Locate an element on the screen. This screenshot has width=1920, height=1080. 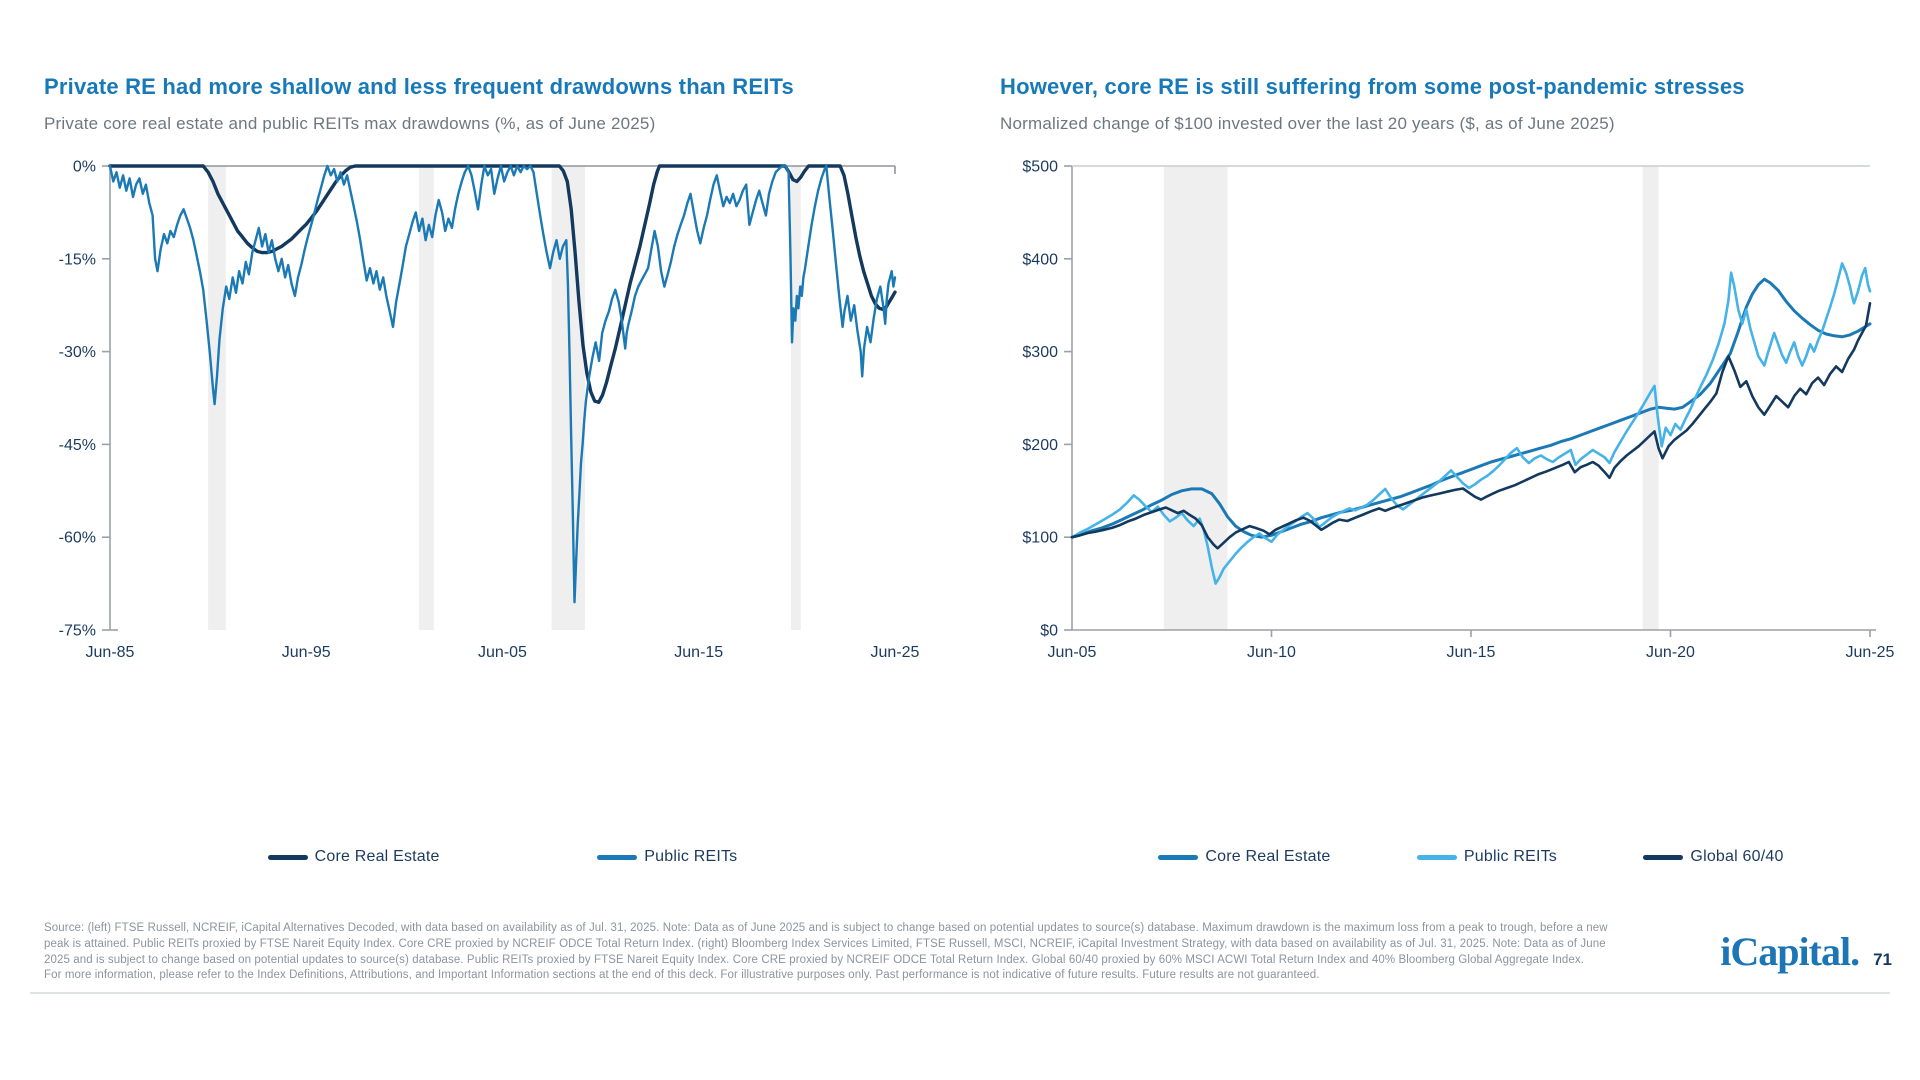
y-tick-label: $500 is located at coordinates (1040, 167).